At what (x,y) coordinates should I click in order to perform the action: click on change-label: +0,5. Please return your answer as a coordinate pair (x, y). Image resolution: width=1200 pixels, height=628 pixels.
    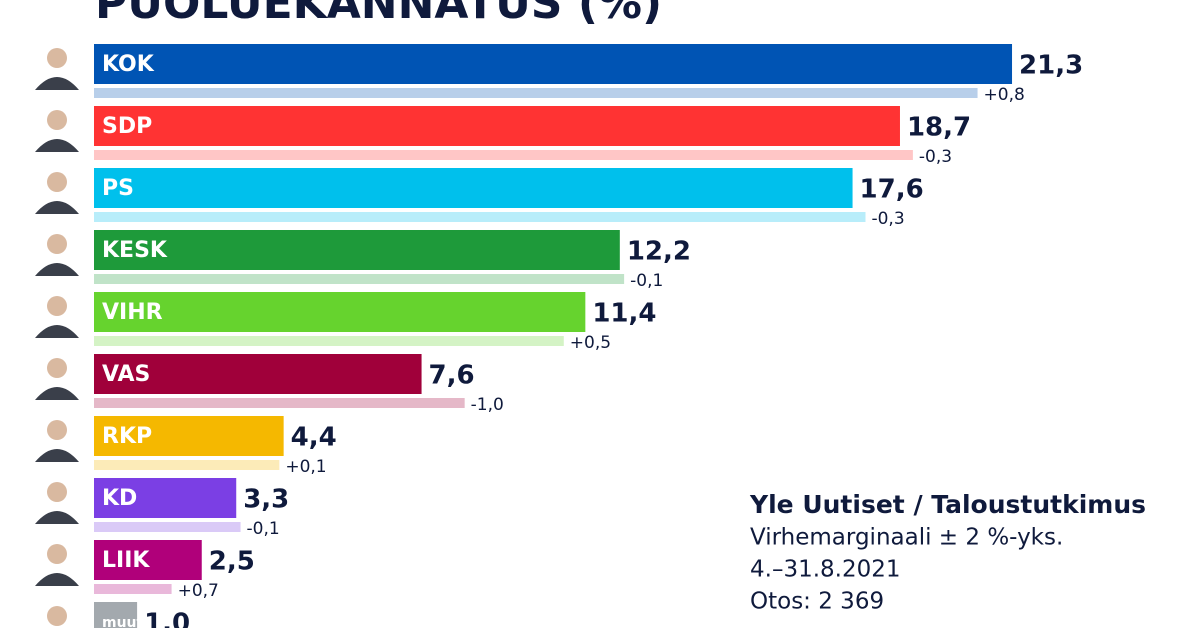
    Looking at the image, I should click on (590, 343).